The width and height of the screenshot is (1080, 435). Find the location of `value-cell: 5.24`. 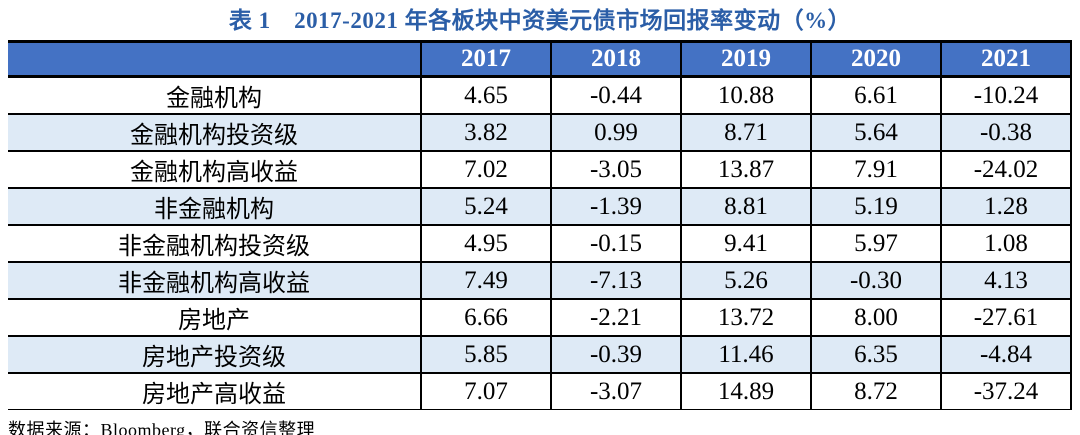

value-cell: 5.24 is located at coordinates (486, 206).